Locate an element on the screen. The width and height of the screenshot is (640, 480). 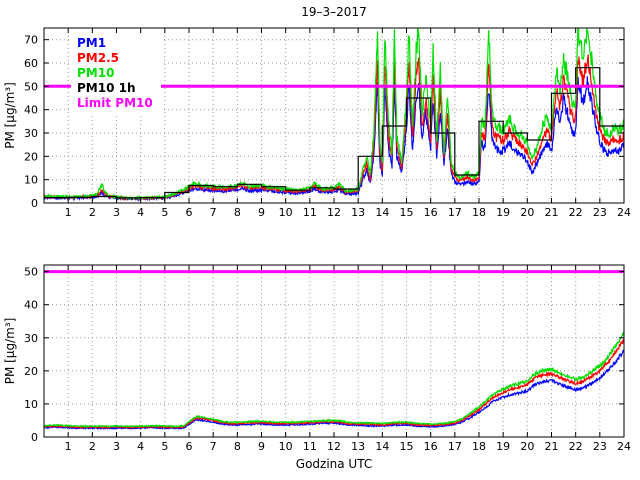
y-tick-label: 60 is located at coordinates (31, 63).